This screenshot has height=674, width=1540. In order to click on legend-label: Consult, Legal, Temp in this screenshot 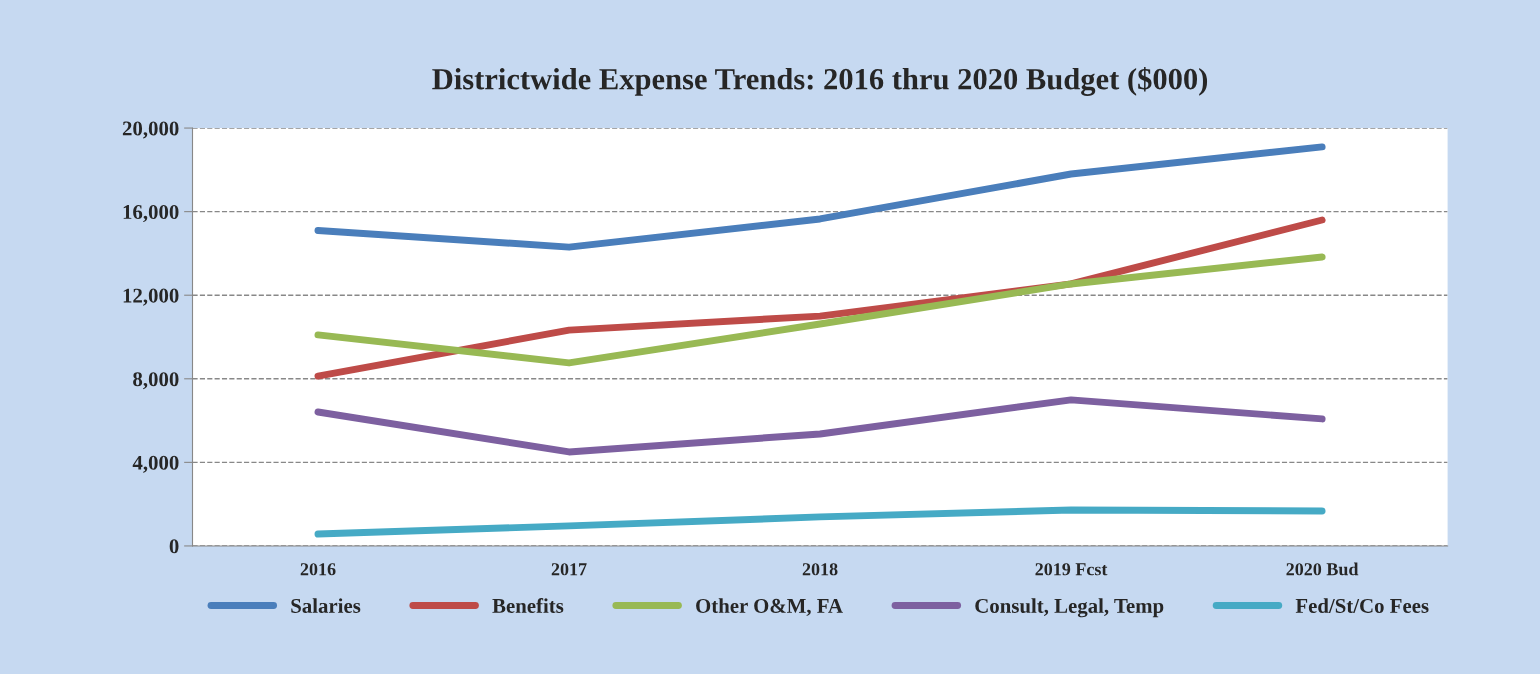, I will do `click(1069, 608)`.